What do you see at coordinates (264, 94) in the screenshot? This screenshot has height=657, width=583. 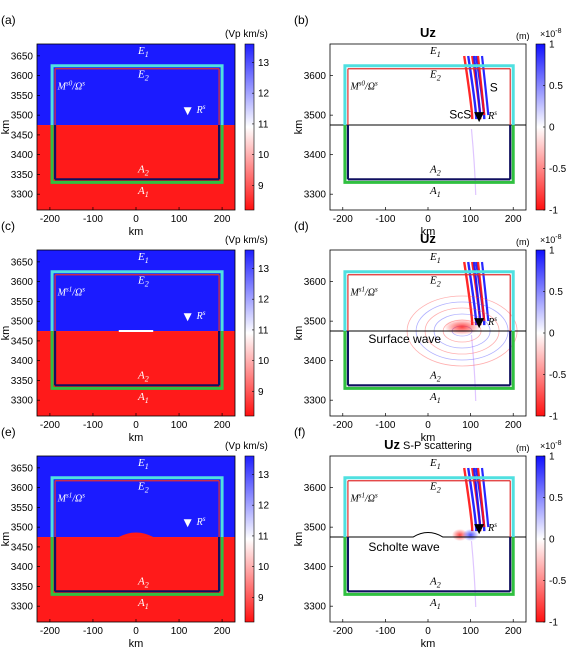 I see `colorbar-tick-label: 12` at bounding box center [264, 94].